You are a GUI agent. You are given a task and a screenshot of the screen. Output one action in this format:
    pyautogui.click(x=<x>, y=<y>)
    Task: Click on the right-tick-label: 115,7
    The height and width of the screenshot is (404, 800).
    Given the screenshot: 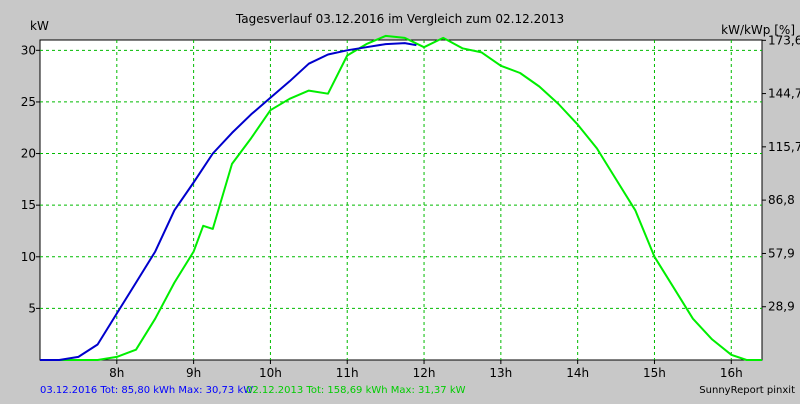 What is the action you would take?
    pyautogui.click(x=784, y=147)
    